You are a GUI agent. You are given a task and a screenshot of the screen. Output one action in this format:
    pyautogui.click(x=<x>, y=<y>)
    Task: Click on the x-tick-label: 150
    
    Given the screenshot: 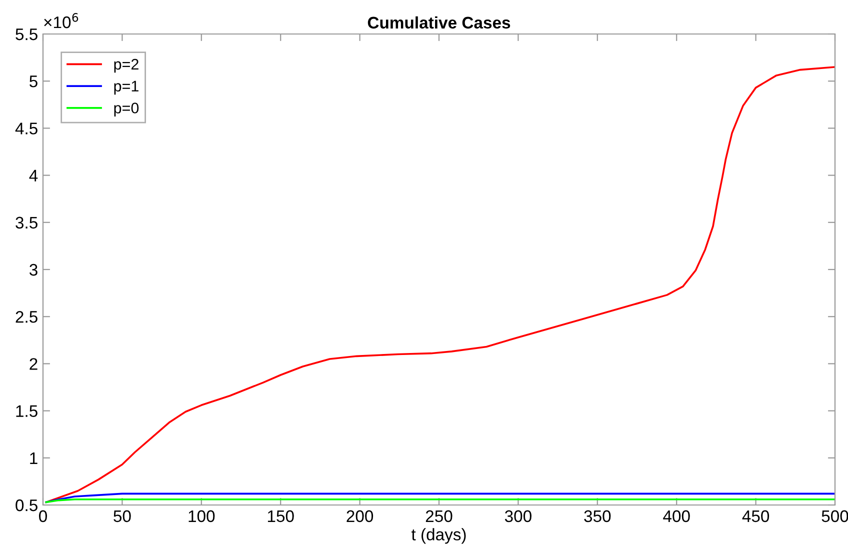 What is the action you would take?
    pyautogui.click(x=281, y=516)
    